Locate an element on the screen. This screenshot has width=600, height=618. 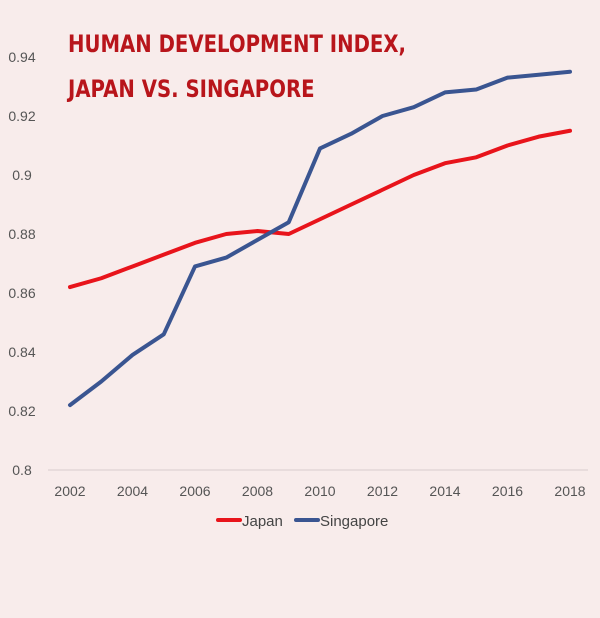
y-tick-label: 0.92 is located at coordinates (21, 116).